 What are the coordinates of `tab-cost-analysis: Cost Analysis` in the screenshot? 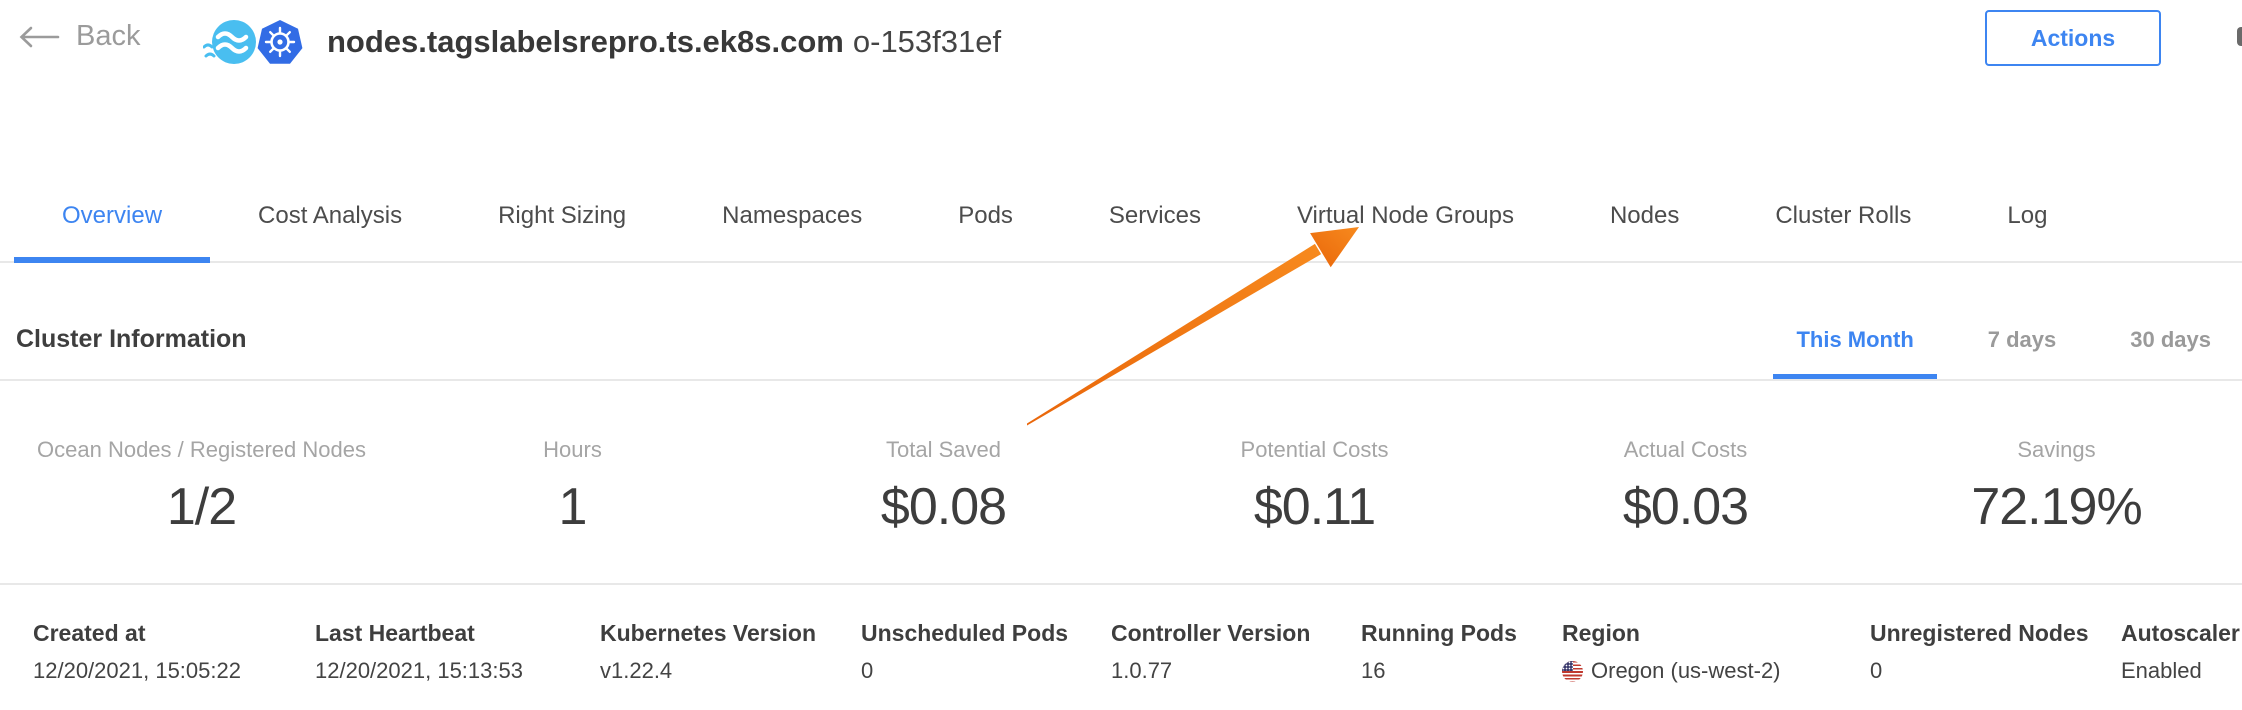 It's located at (330, 215).